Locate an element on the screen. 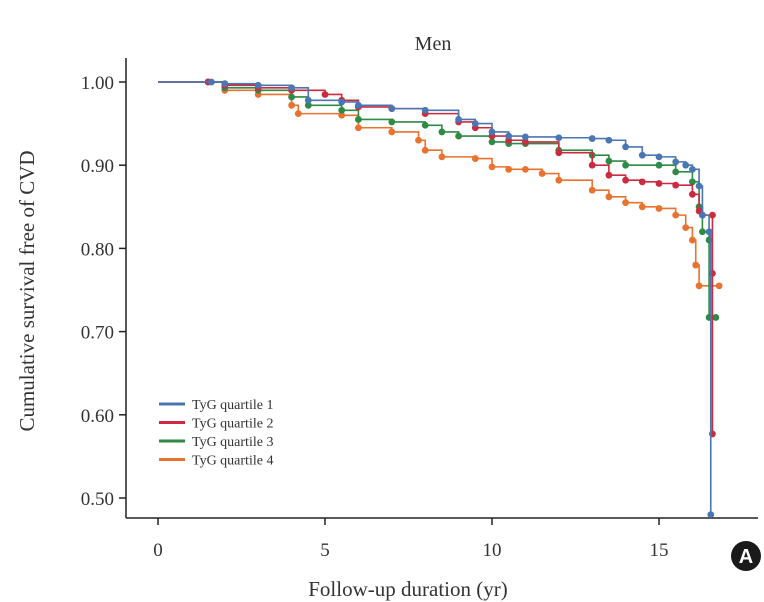 The image size is (764, 602). y-axis-title: Cumulative survival free of CVD is located at coordinates (27, 290).